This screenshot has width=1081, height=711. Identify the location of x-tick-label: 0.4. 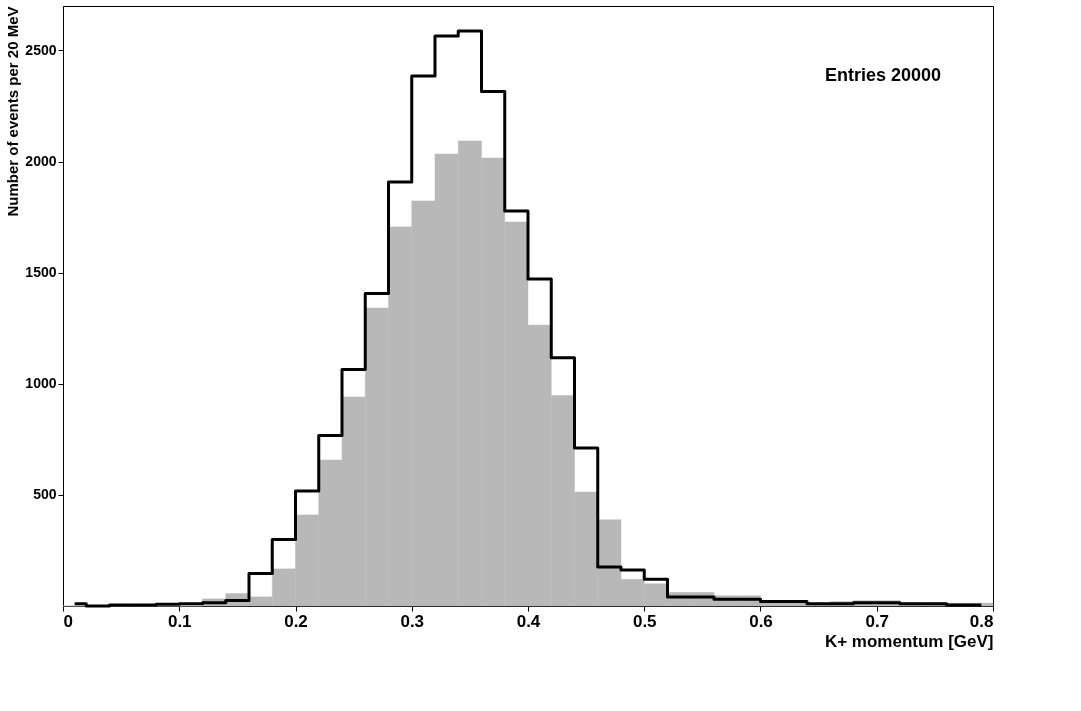
(528, 621).